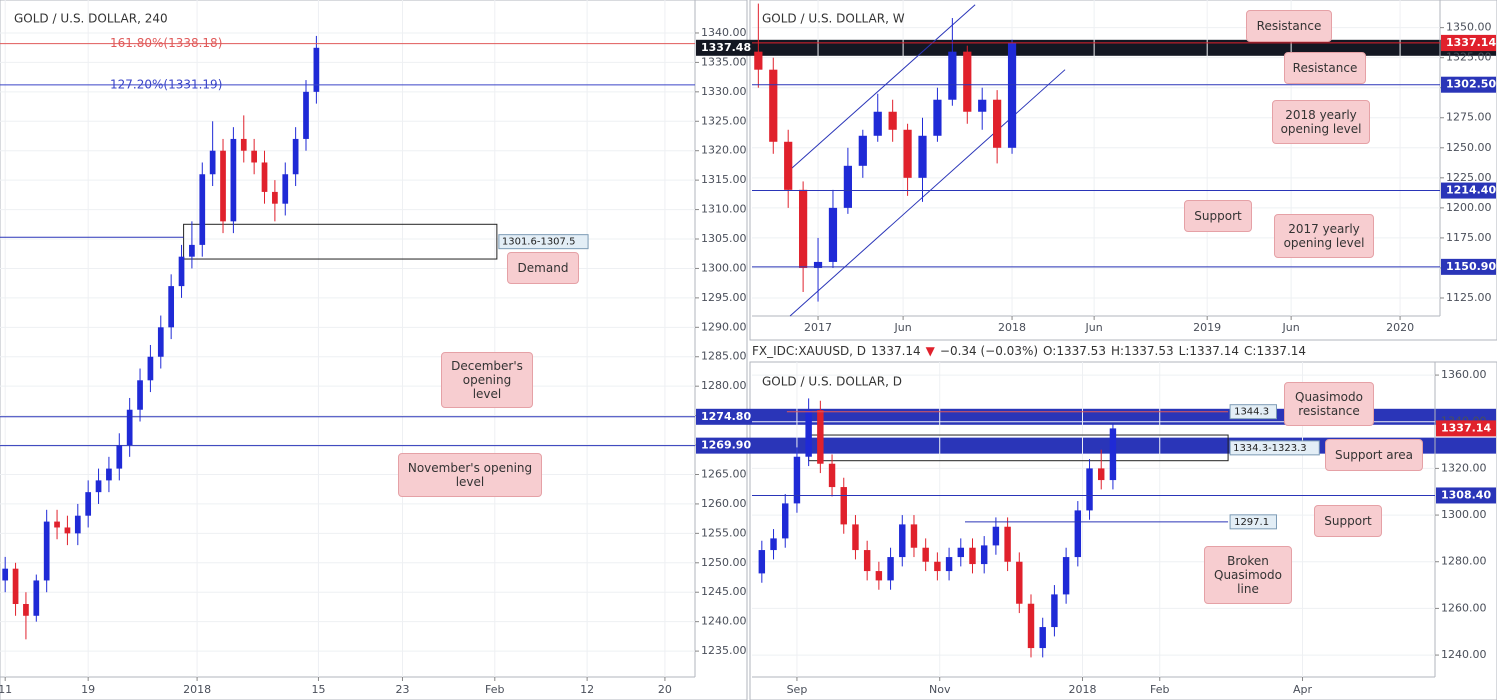 The width and height of the screenshot is (1497, 700). I want to click on close: C:1337.14, so click(1275, 351).